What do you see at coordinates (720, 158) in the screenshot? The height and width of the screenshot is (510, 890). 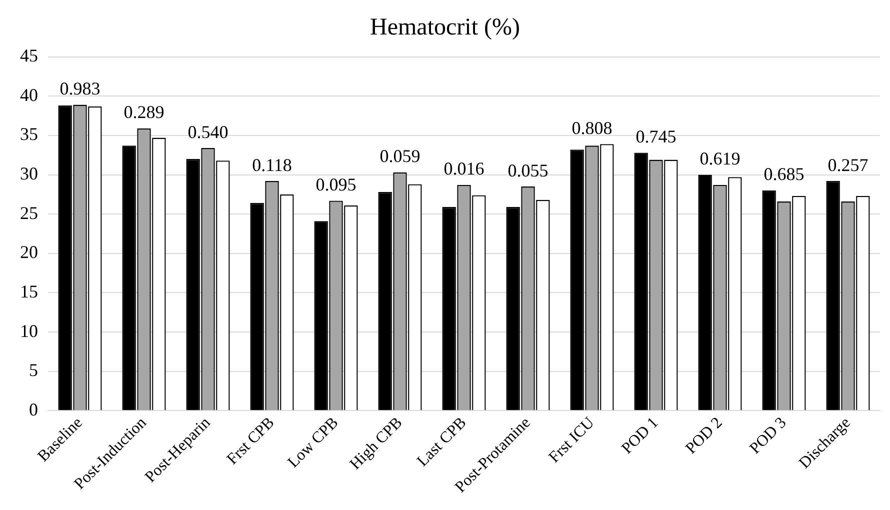 I see `annotation: 0.619` at bounding box center [720, 158].